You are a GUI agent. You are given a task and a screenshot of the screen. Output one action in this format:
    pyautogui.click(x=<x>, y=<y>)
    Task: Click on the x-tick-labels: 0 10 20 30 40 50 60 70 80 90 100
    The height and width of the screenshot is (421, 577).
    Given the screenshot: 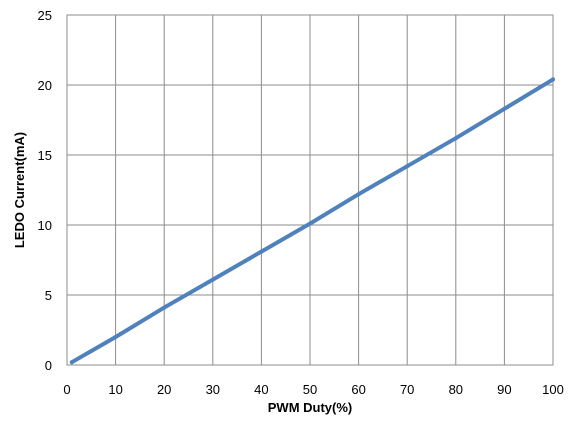 What is the action you would take?
    pyautogui.click(x=313, y=389)
    